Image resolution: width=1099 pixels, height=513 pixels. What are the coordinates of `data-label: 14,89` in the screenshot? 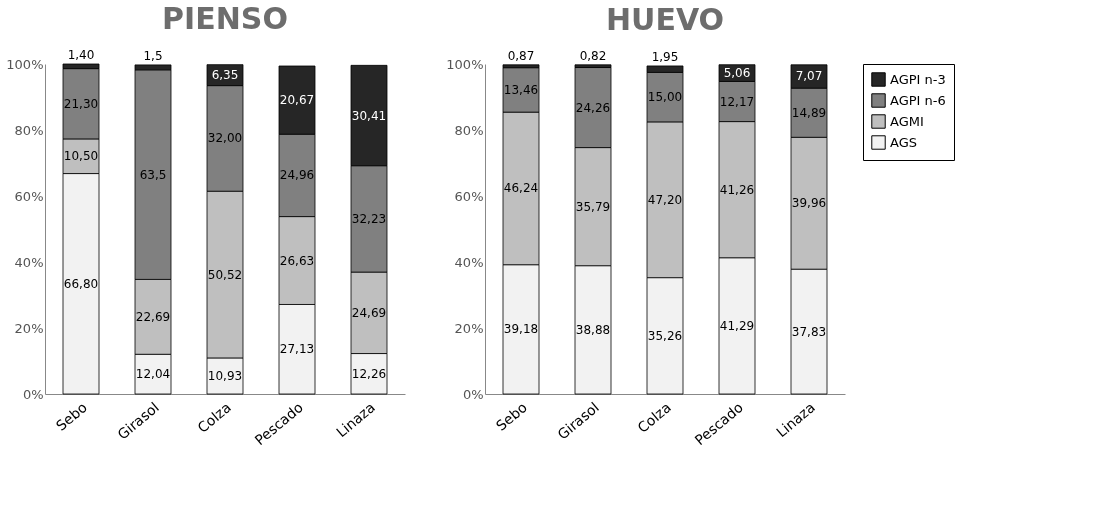 It's located at (809, 112).